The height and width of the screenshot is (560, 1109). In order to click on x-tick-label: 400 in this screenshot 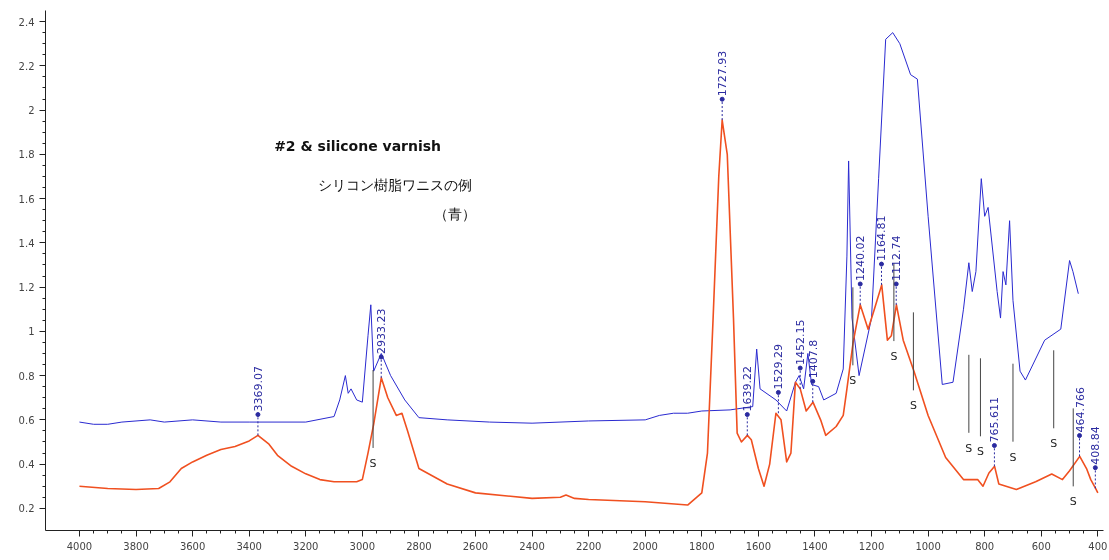, I will do `click(1098, 546)`.